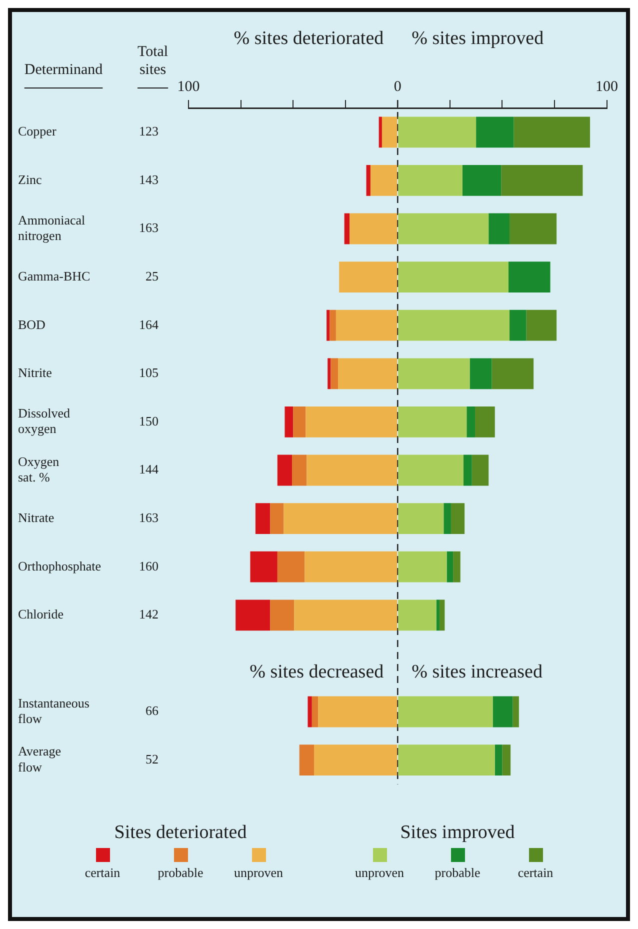 The image size is (638, 929). What do you see at coordinates (477, 671) in the screenshot?
I see `annotation: % sites increased` at bounding box center [477, 671].